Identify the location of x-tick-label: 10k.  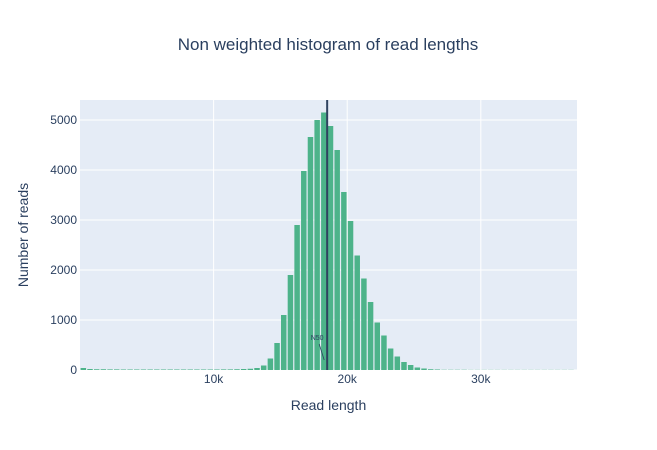
(214, 379).